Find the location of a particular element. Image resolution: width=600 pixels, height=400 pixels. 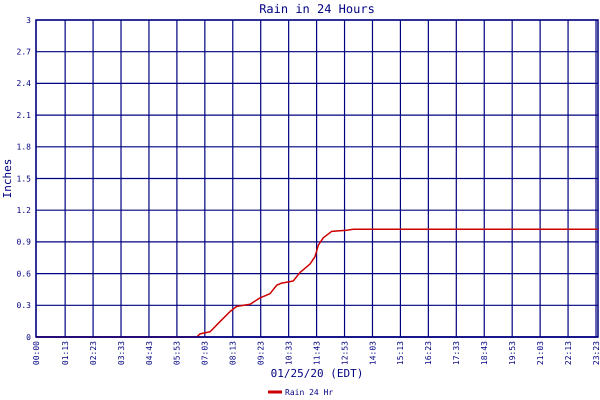

y-tick-label: 1.2 is located at coordinates (24, 210).